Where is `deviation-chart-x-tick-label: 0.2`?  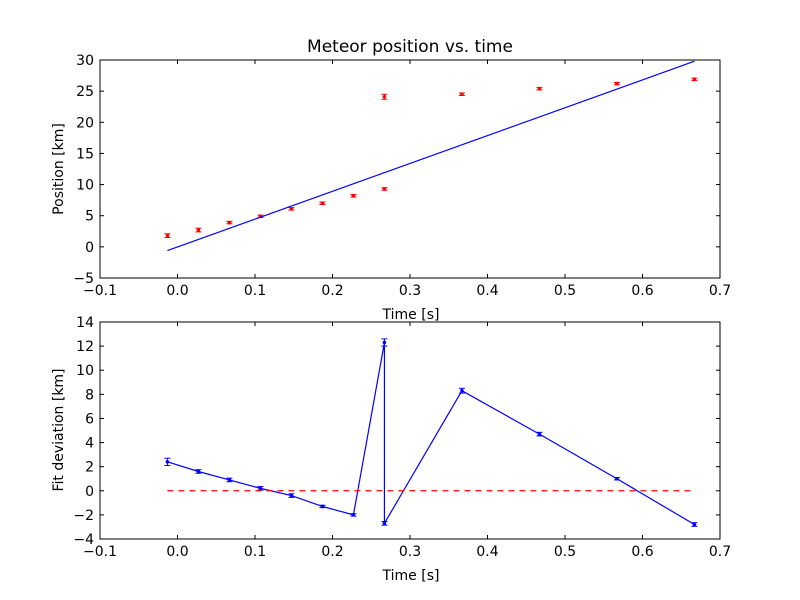 deviation-chart-x-tick-label: 0.2 is located at coordinates (332, 552).